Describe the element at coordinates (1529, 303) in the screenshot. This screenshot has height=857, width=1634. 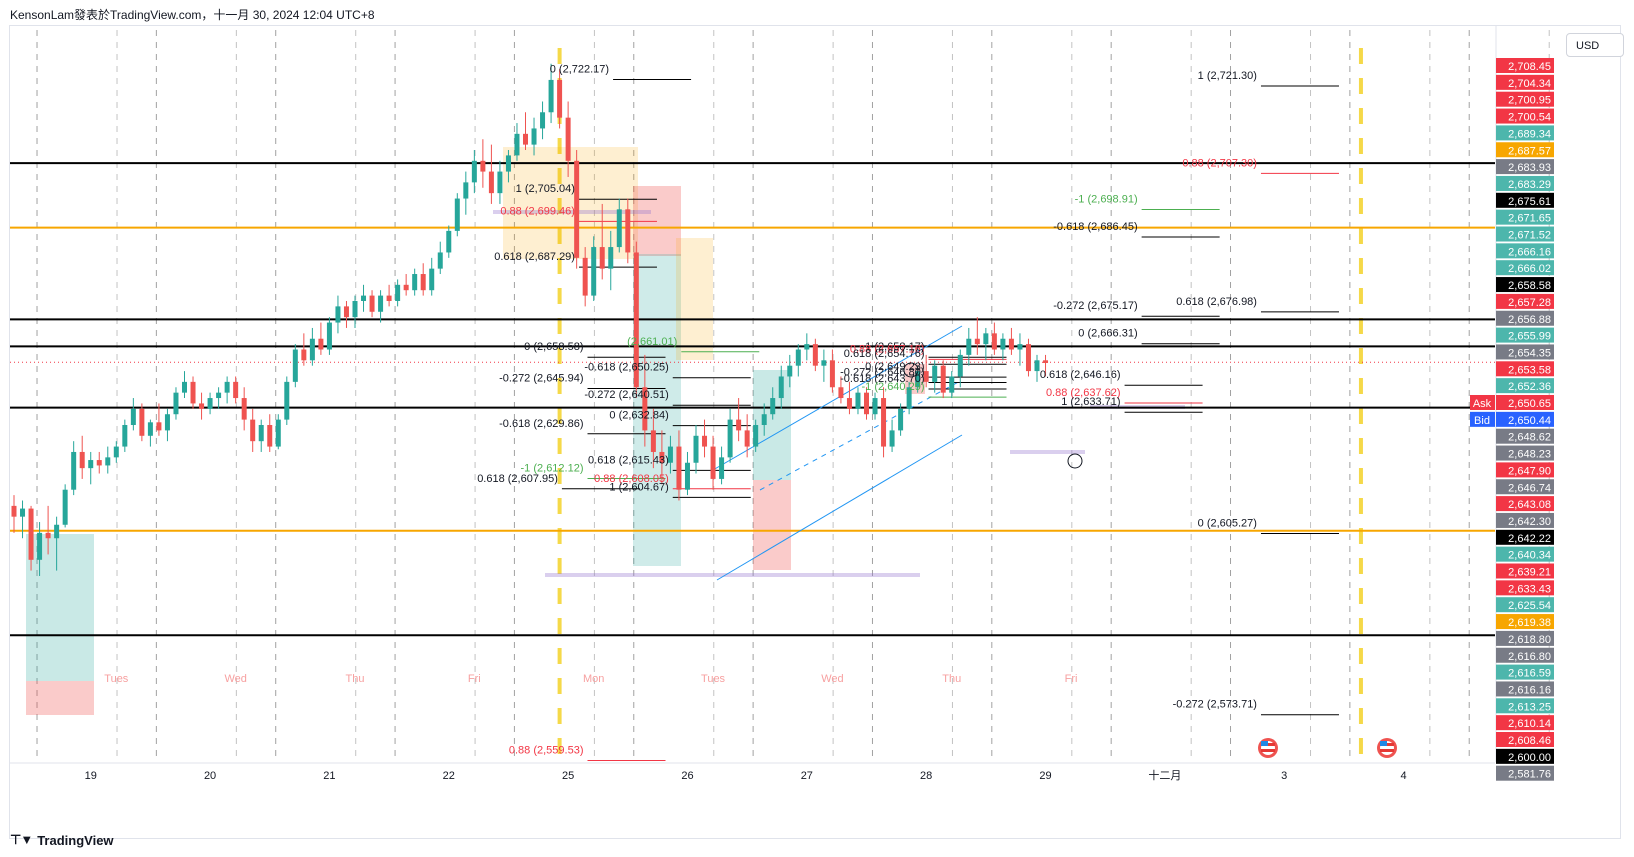
I see `price-label-text: 2,657.28` at that location.